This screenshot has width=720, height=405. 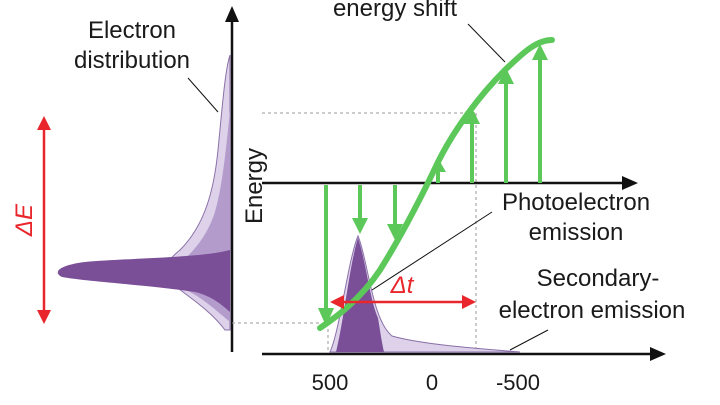 What do you see at coordinates (132, 30) in the screenshot?
I see `electron-distribution-label-line1: Electron` at bounding box center [132, 30].